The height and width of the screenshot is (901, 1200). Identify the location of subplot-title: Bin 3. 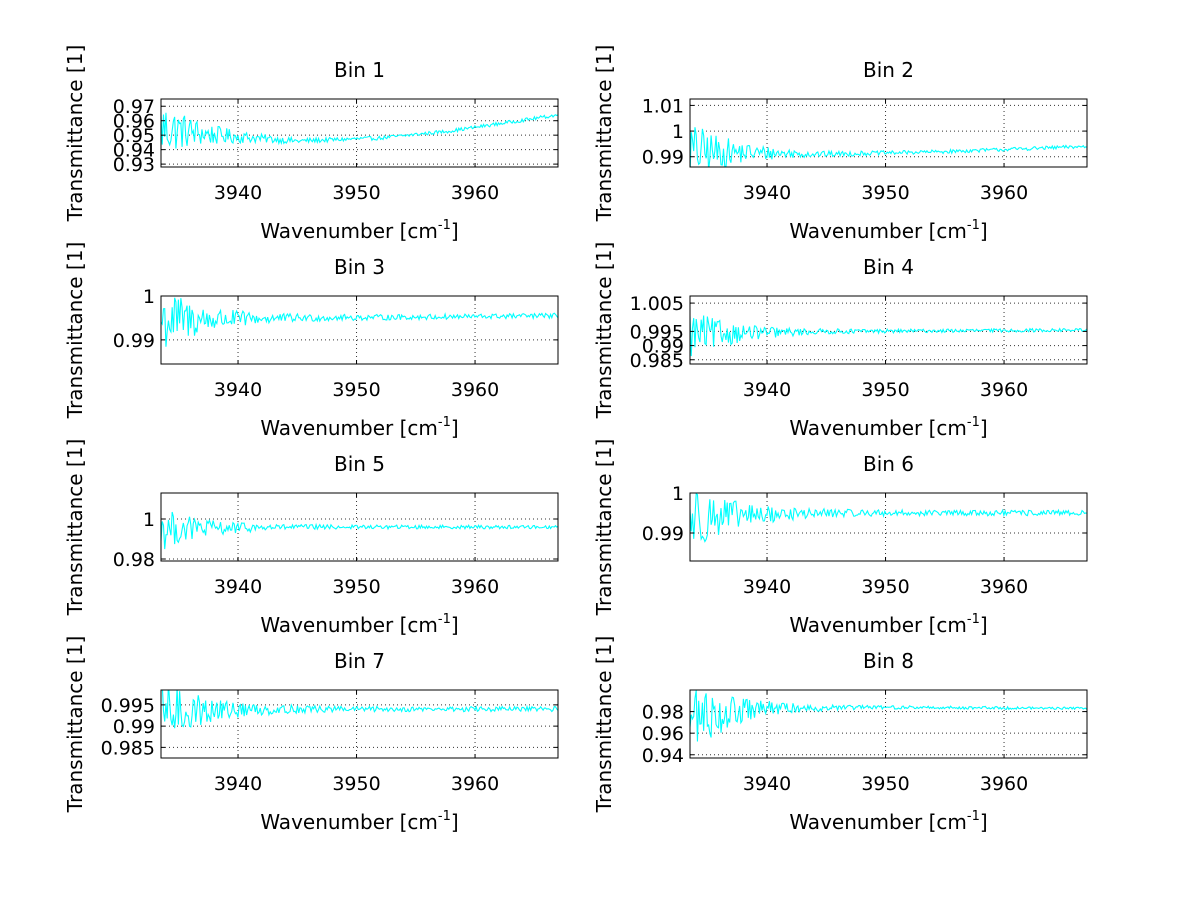
(359, 267).